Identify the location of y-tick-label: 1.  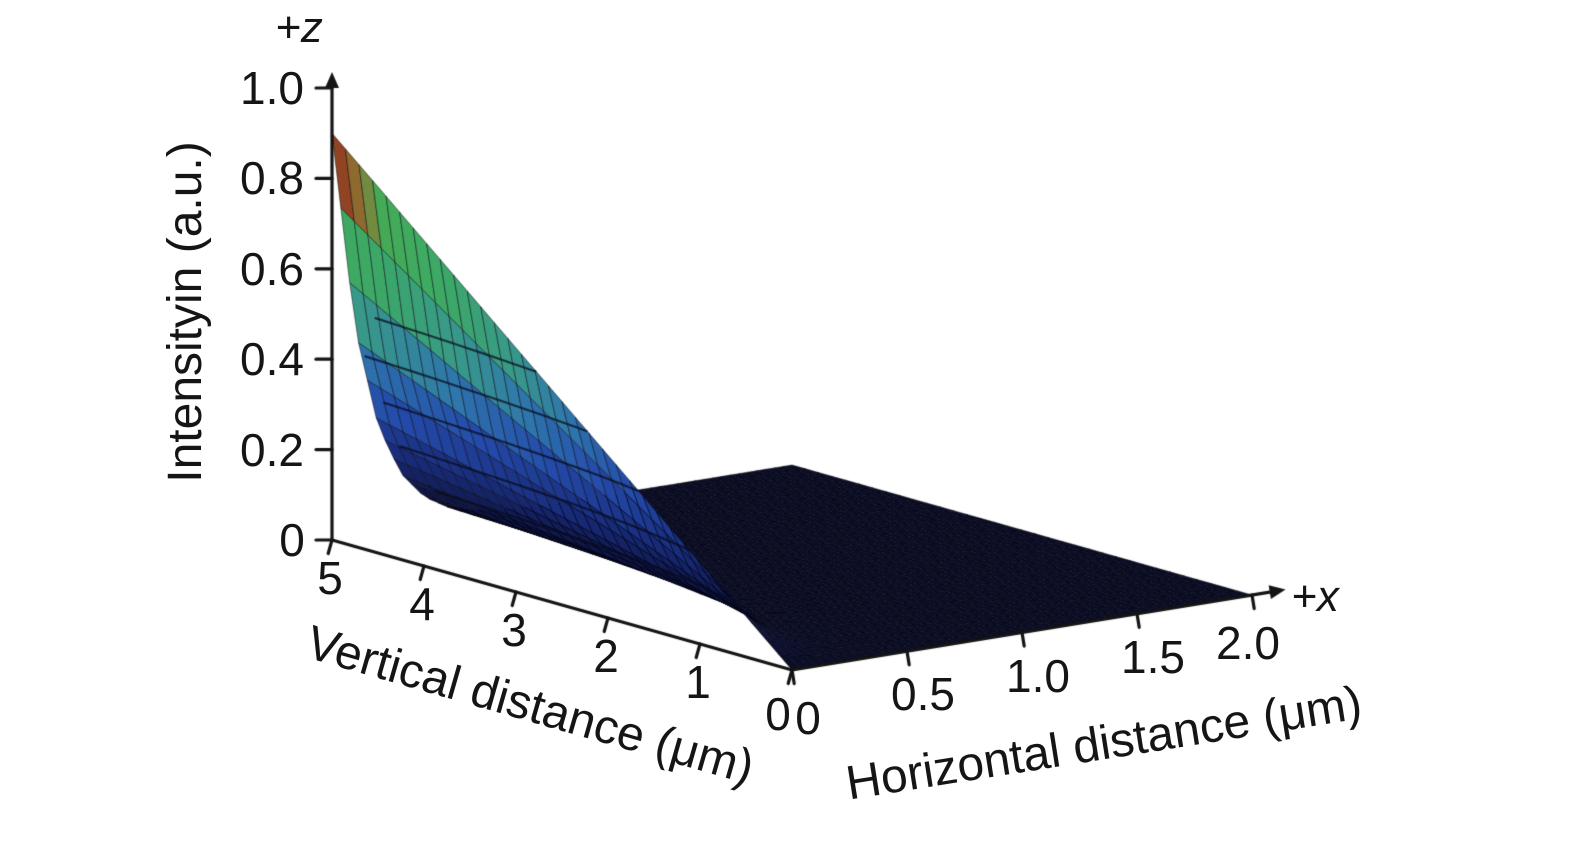
(698, 682).